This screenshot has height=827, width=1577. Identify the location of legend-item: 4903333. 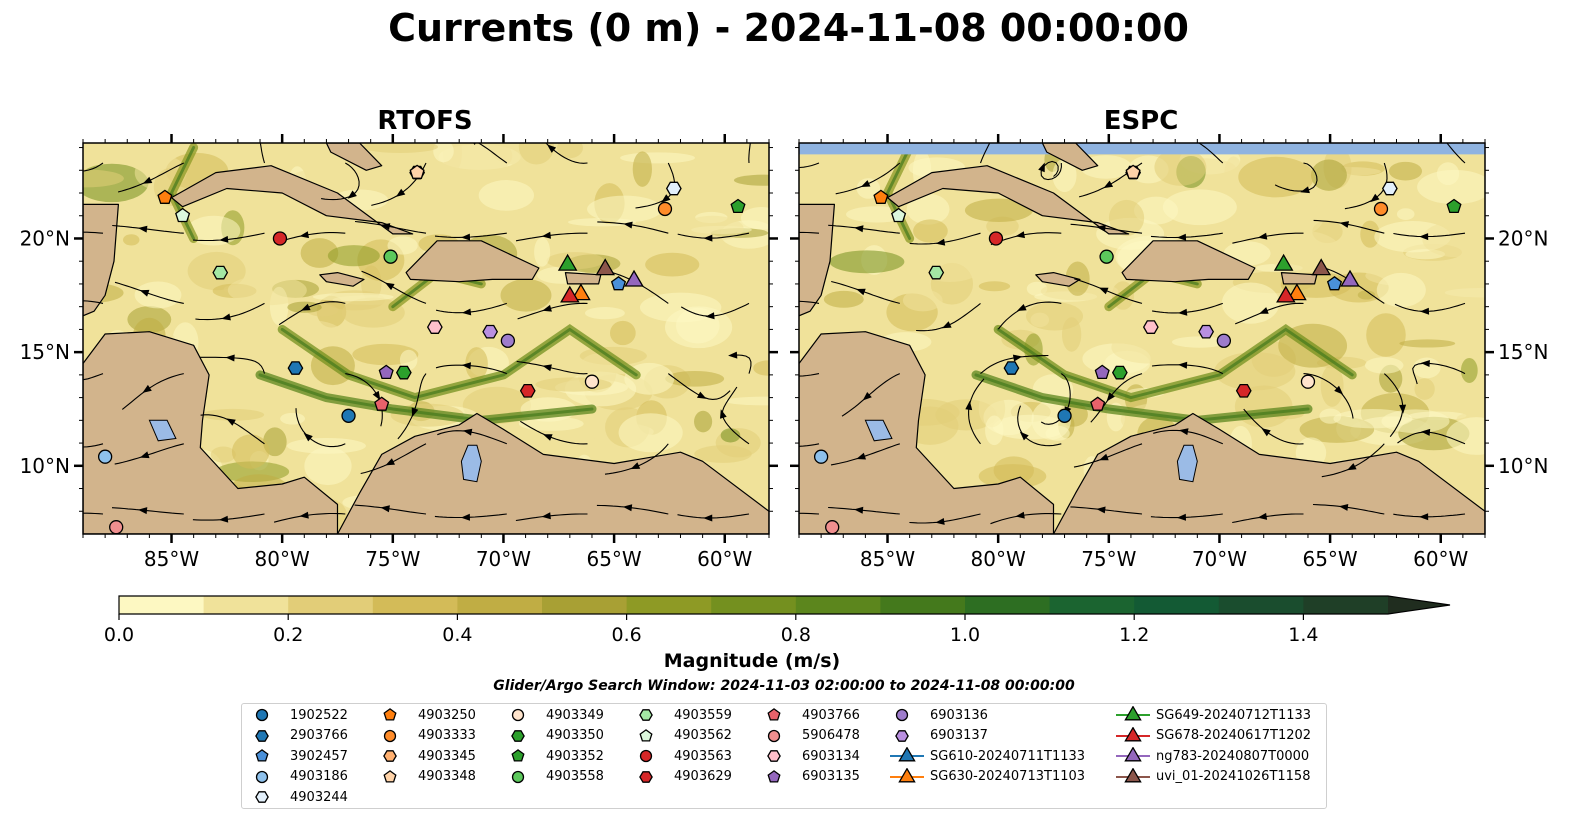
(427, 736).